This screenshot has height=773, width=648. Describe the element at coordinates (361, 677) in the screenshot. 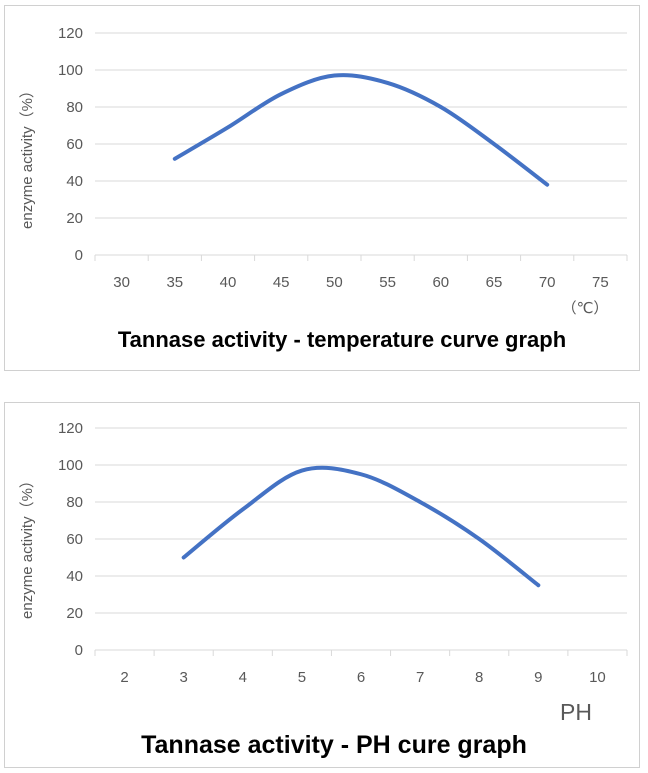

I see `ph-x-tick-label: 6` at that location.